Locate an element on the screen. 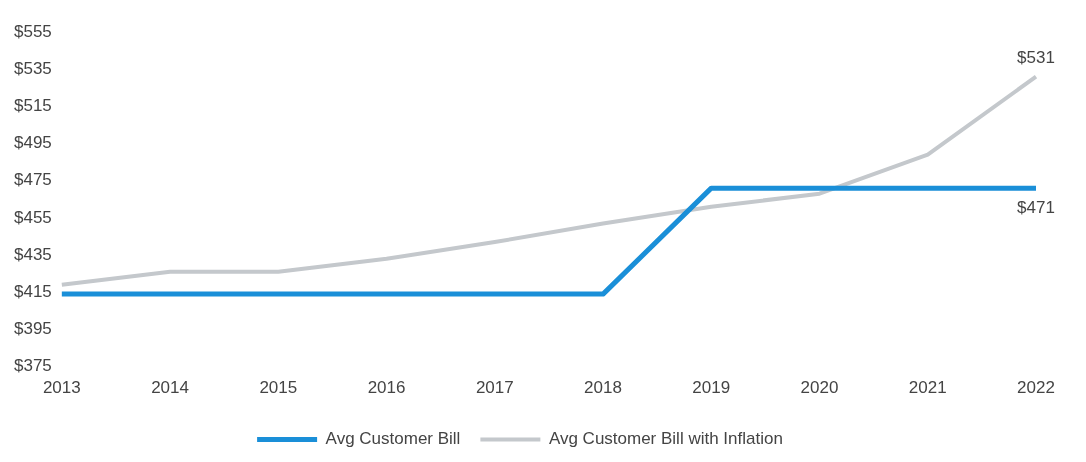 This screenshot has height=462, width=1086. x-tick-label: 2016 is located at coordinates (386, 388).